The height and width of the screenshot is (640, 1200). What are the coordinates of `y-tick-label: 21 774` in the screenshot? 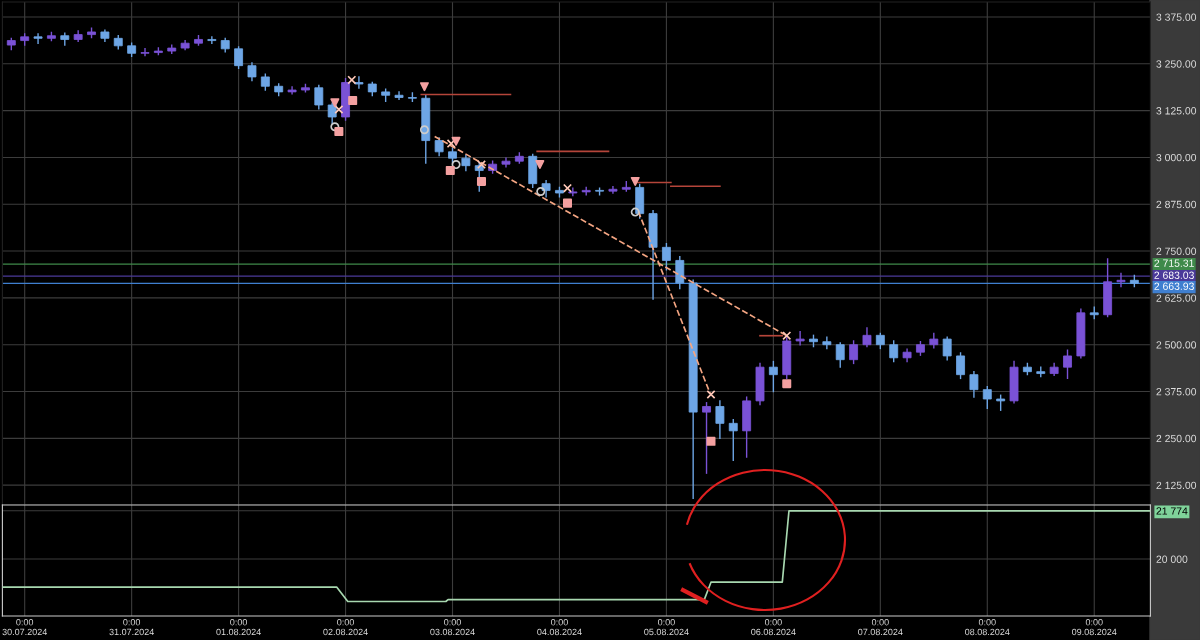 It's located at (1172, 511).